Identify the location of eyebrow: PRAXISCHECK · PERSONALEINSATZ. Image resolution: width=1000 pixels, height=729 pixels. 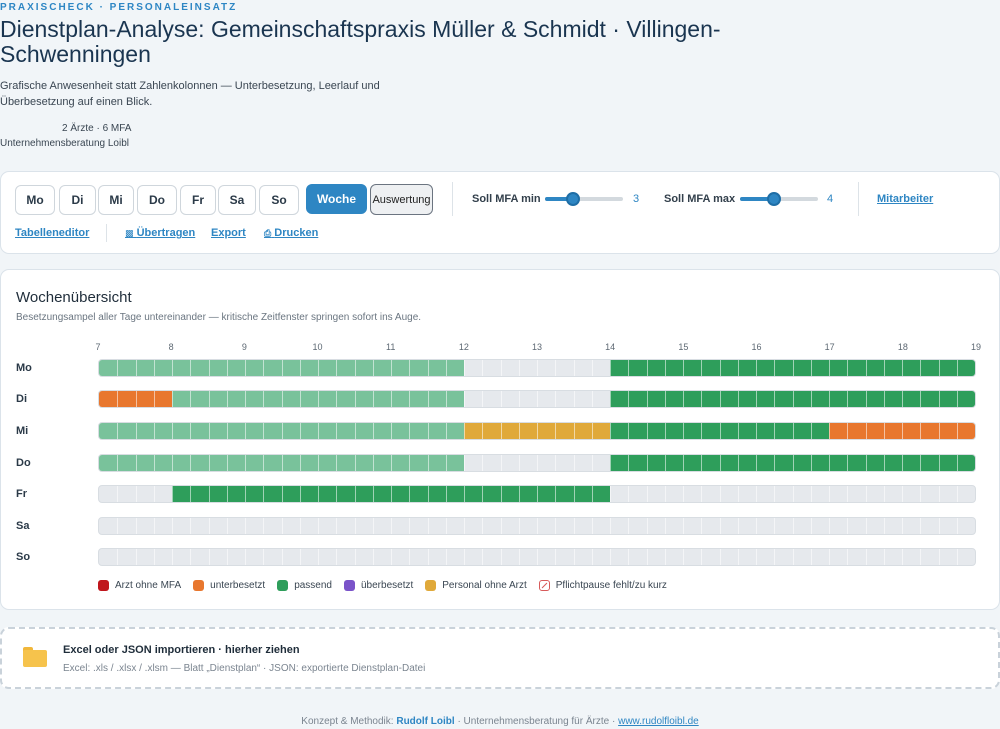
(119, 7).